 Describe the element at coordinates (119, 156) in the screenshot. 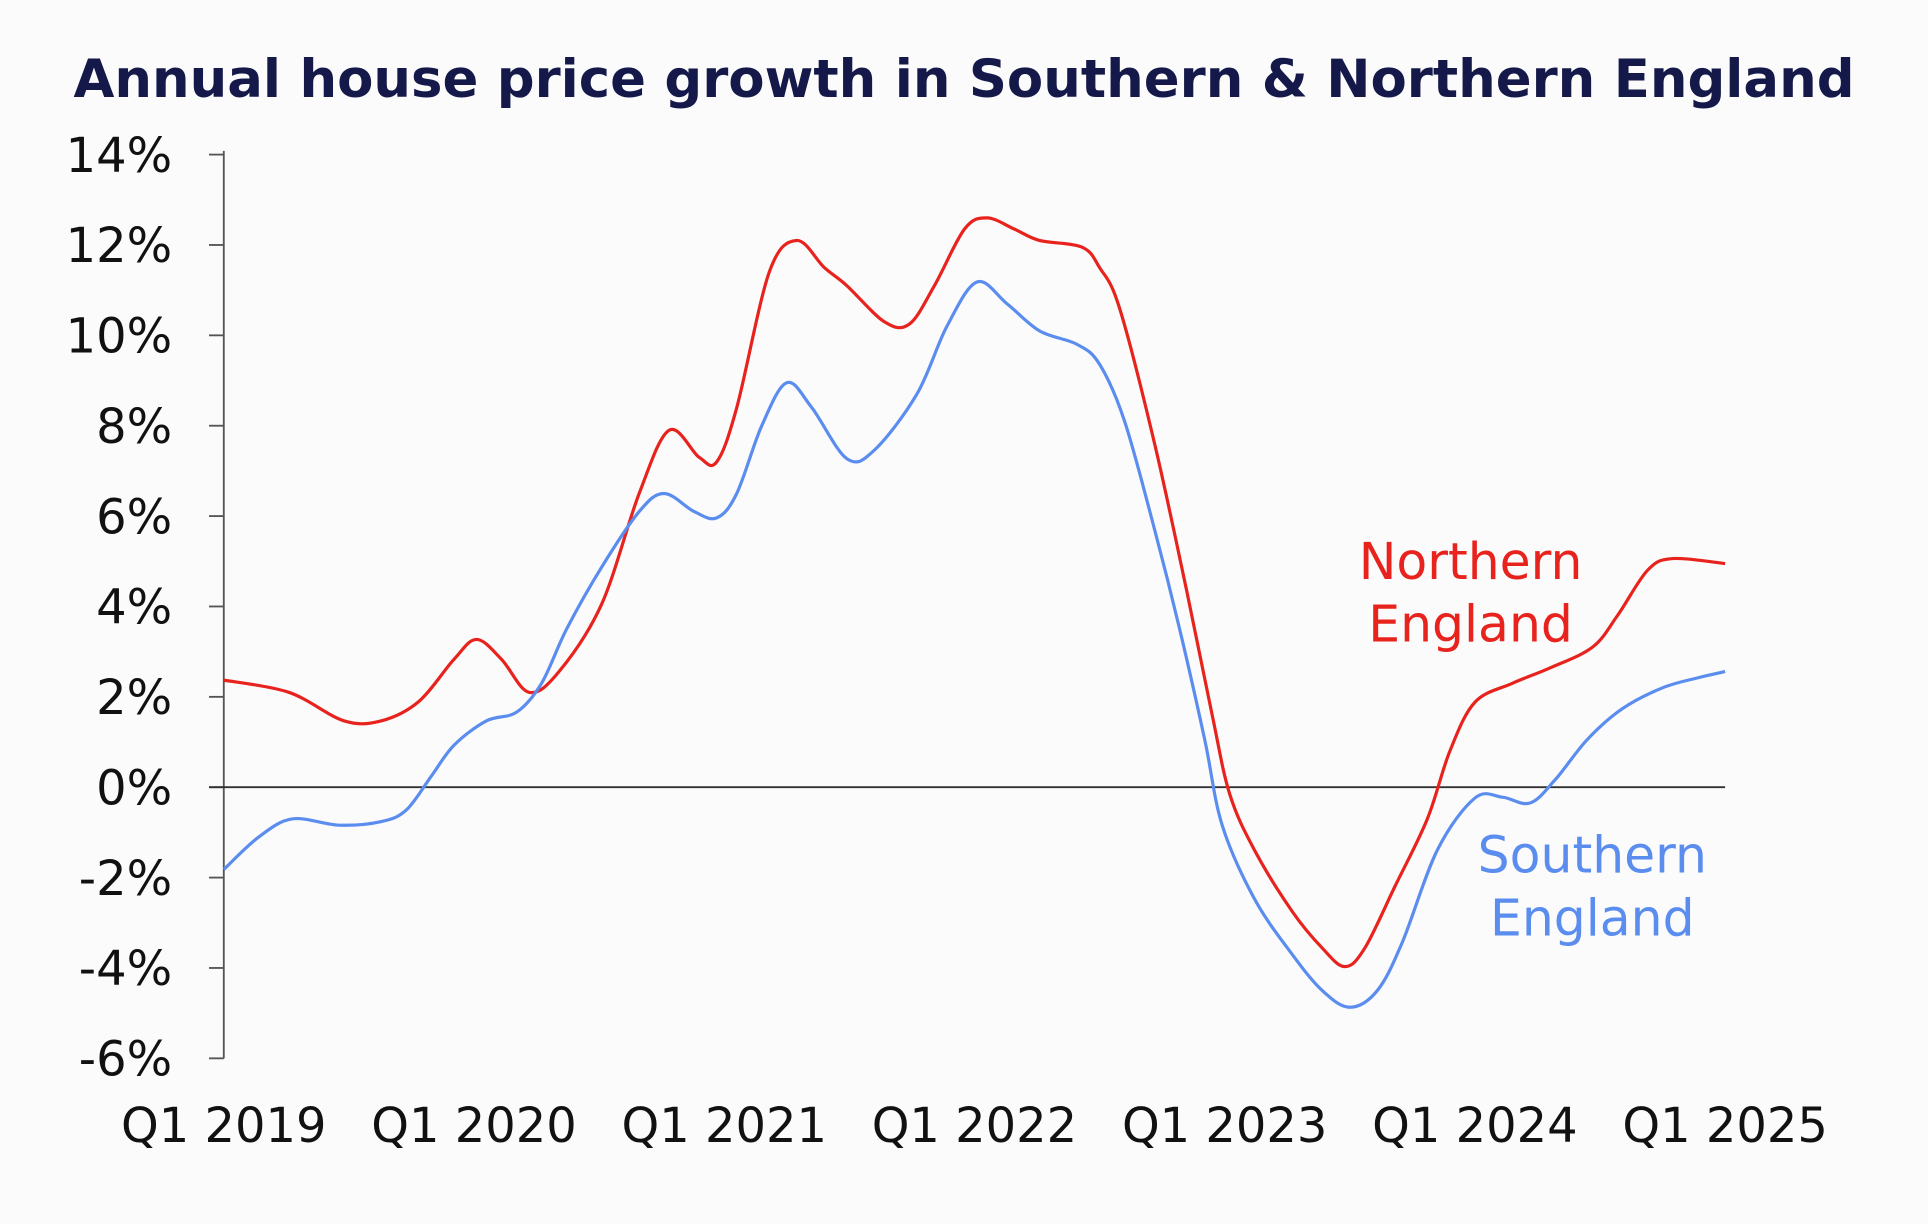

I see `y-tick-label: 14%` at that location.